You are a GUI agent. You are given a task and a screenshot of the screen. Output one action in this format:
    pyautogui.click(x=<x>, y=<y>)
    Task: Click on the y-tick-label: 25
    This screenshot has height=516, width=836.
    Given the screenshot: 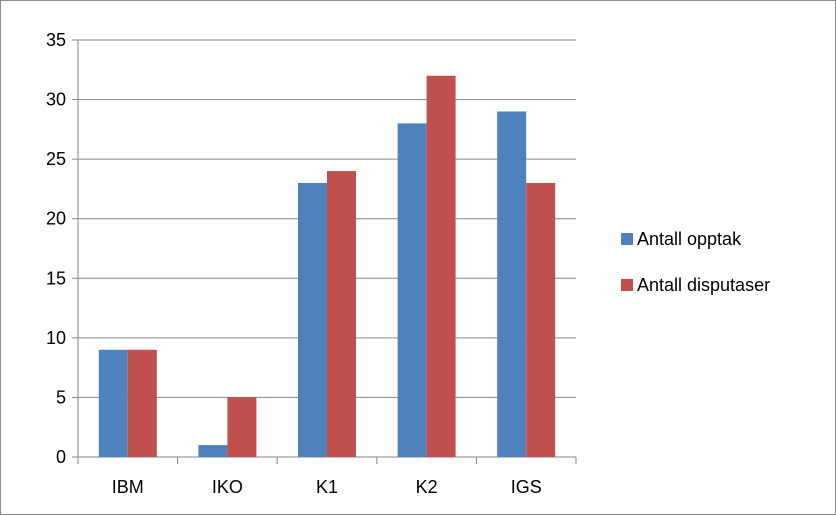 What is the action you would take?
    pyautogui.click(x=56, y=159)
    